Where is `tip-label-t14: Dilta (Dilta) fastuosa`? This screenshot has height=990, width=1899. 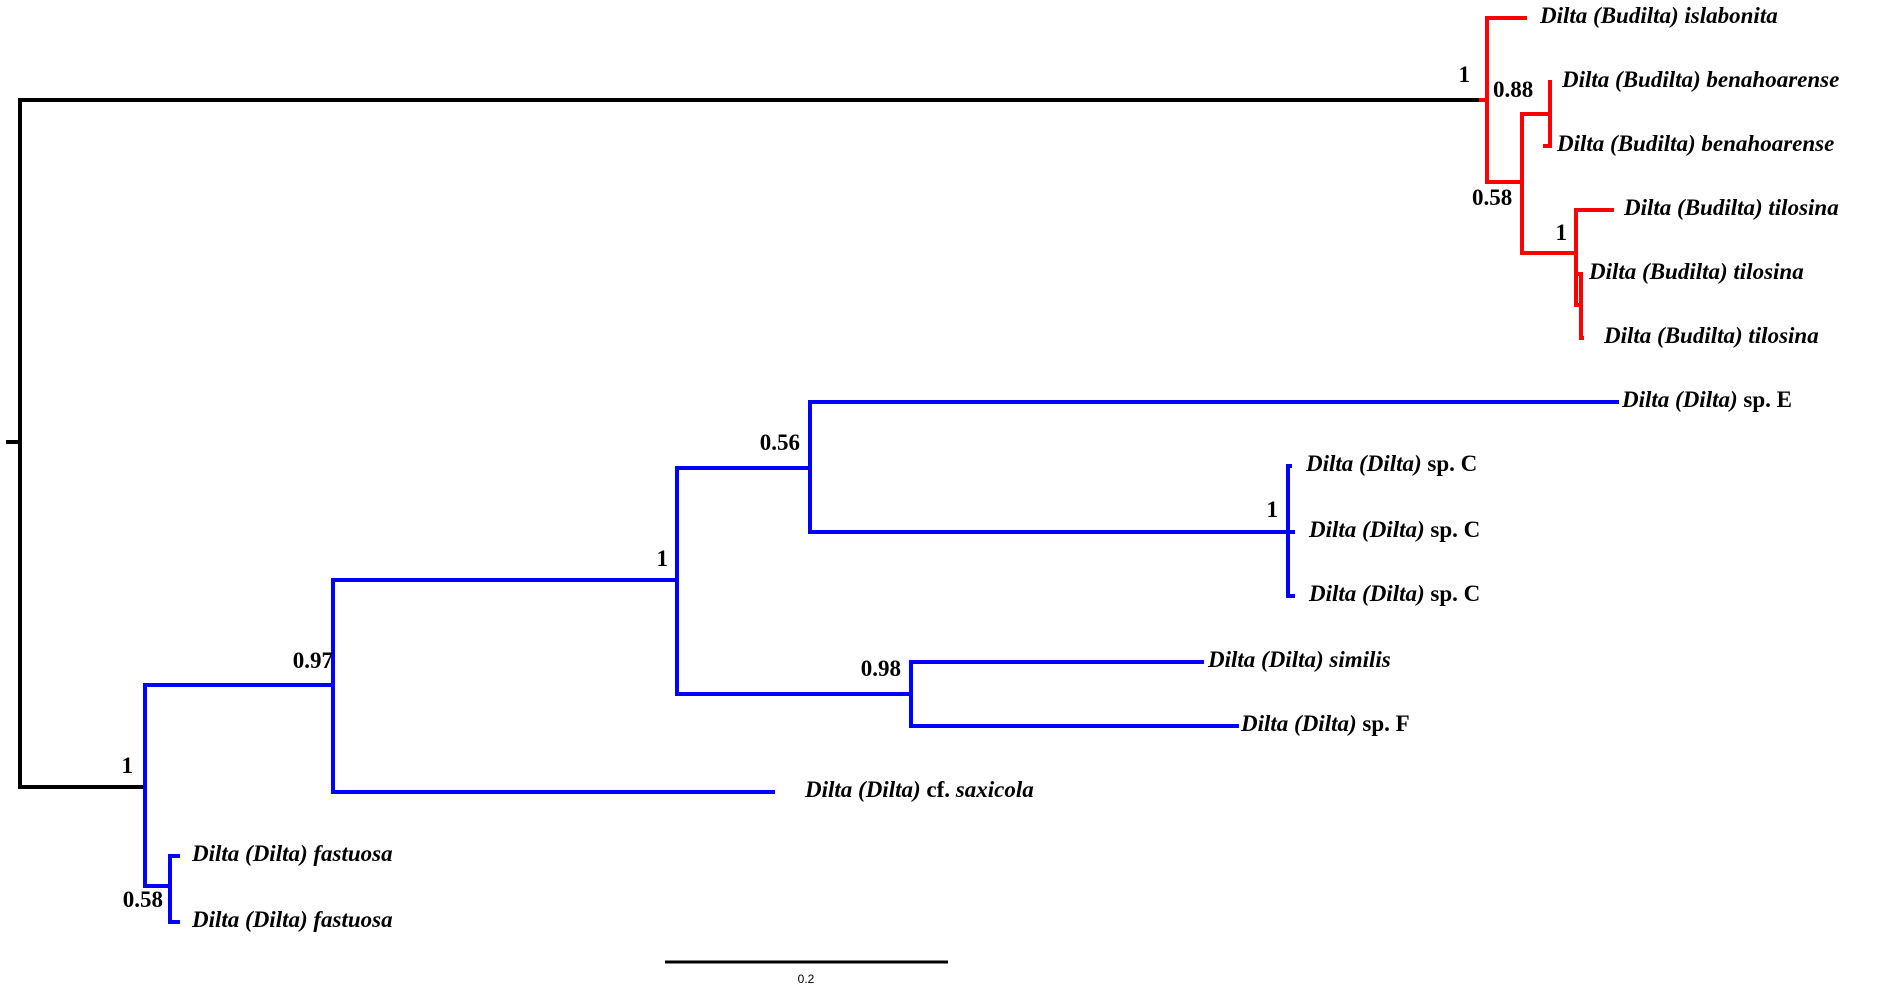 tip-label-t14: Dilta (Dilta) fastuosa is located at coordinates (292, 853).